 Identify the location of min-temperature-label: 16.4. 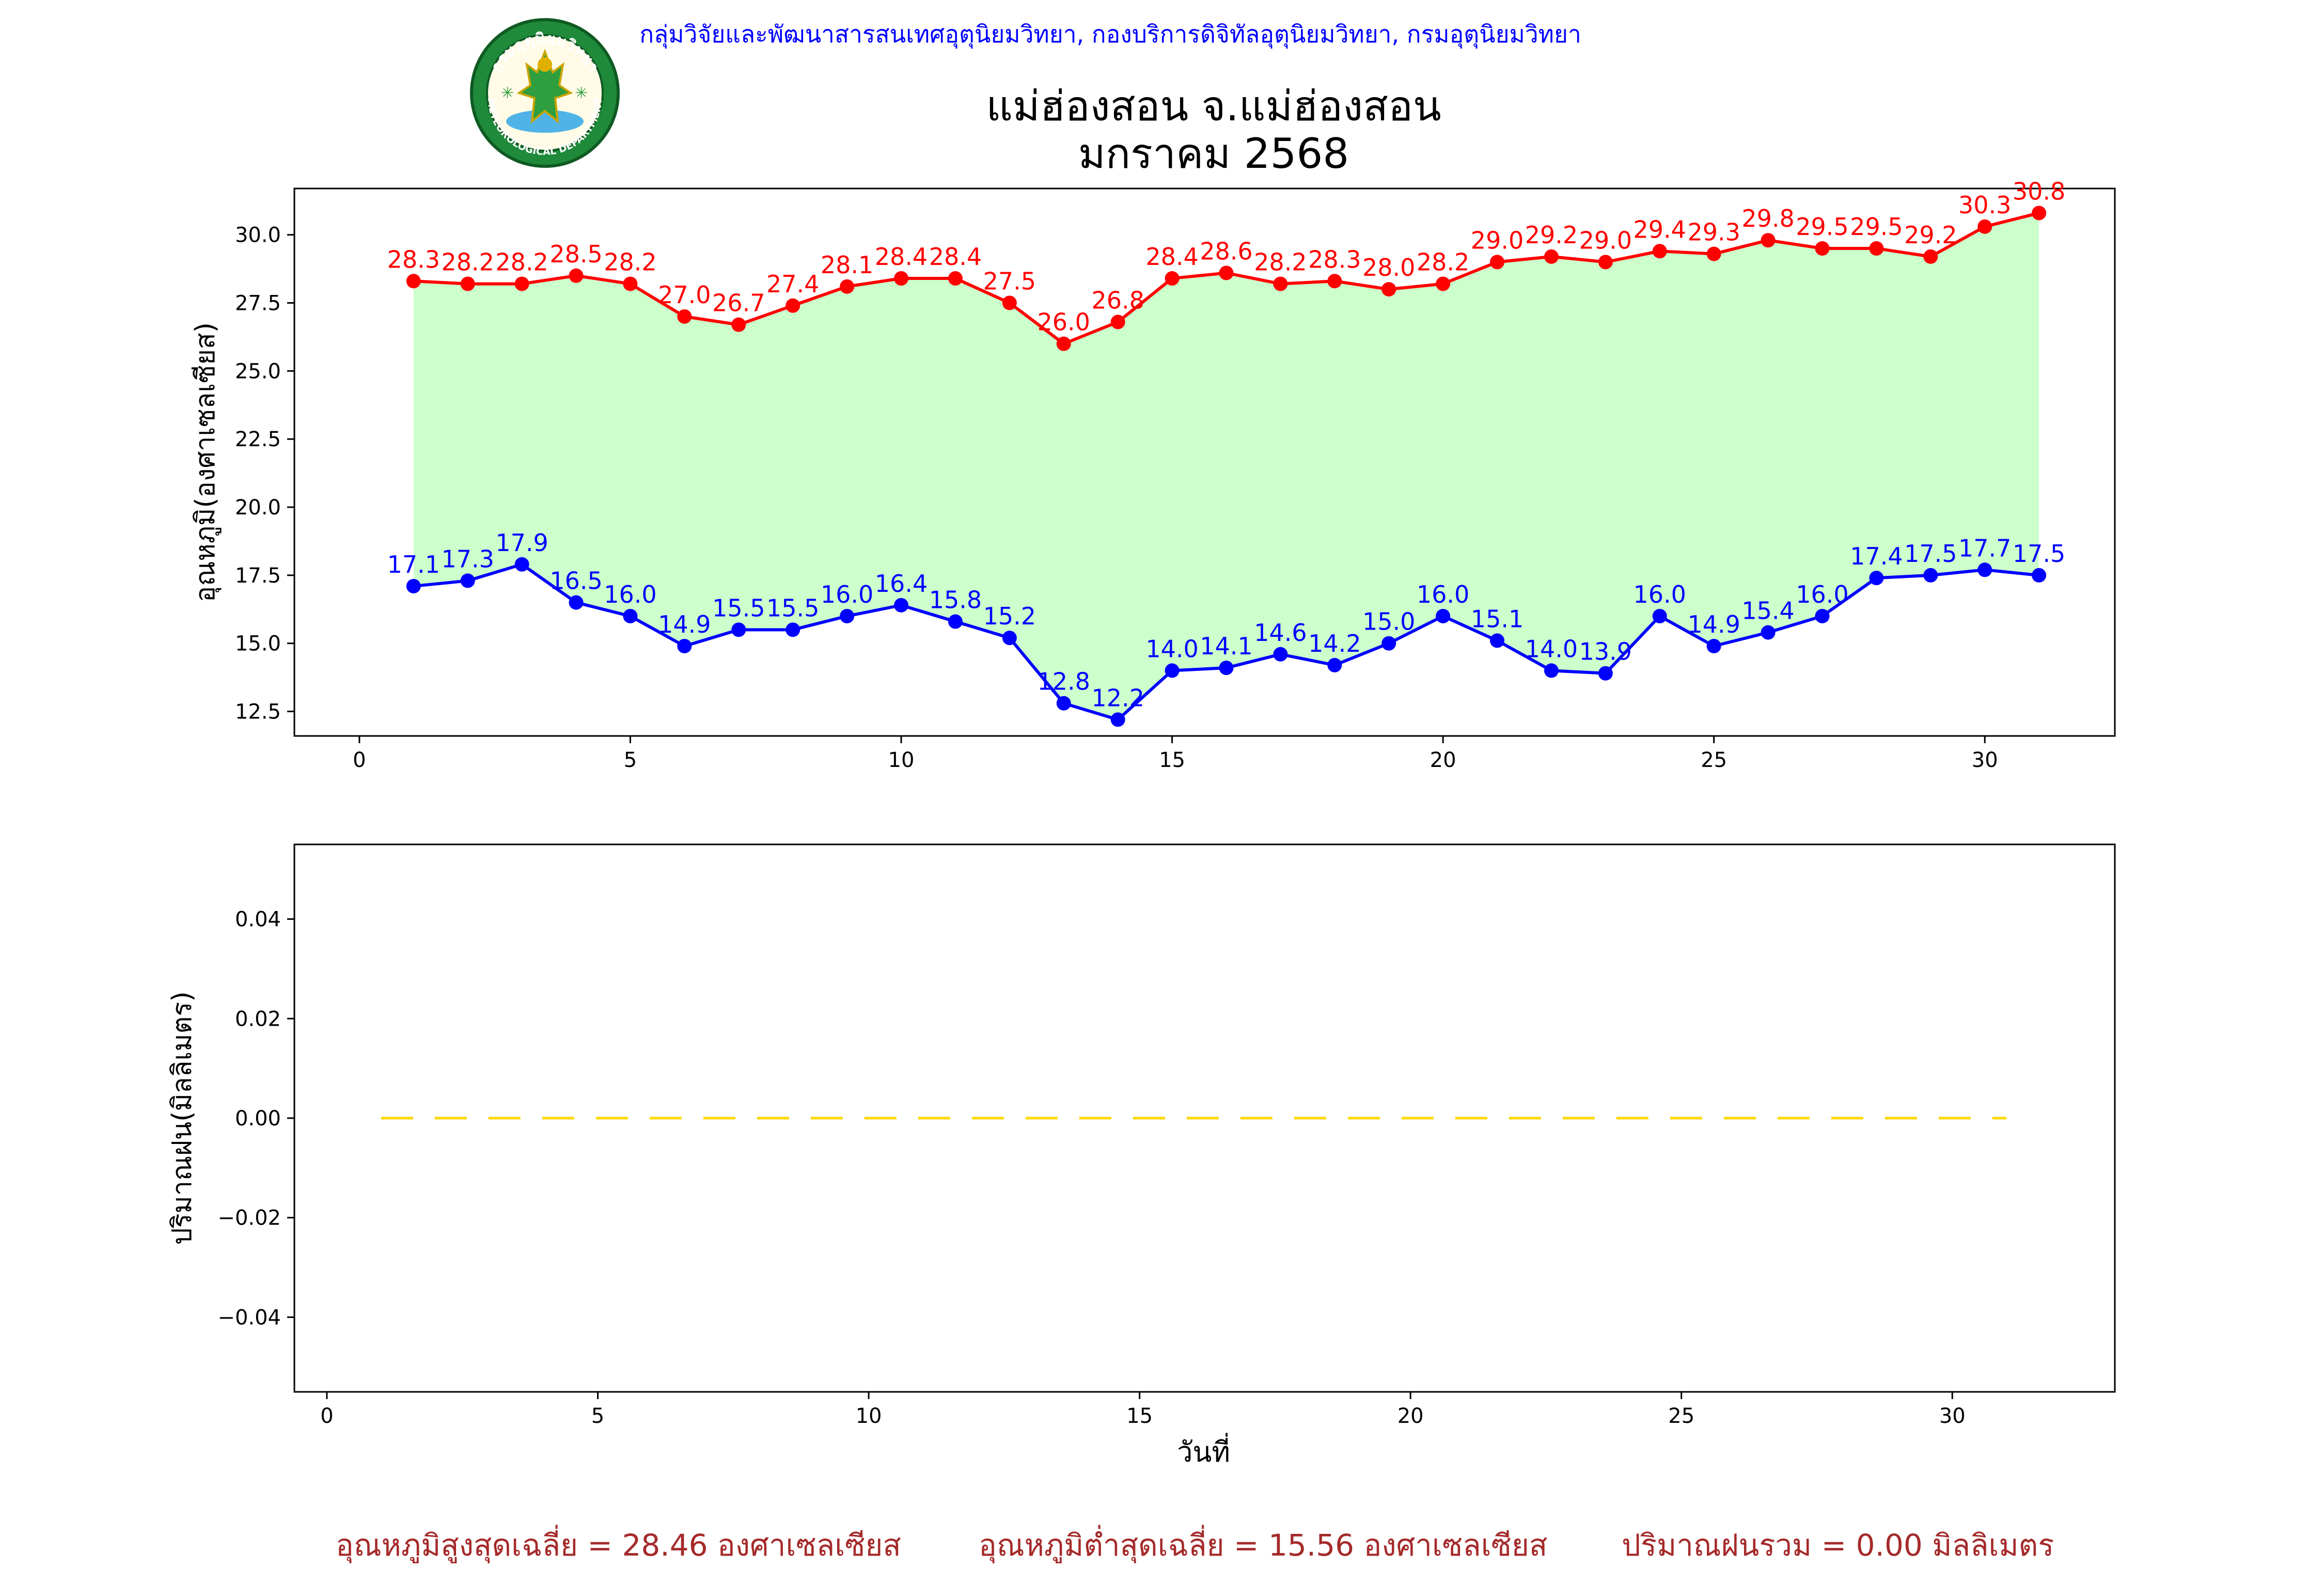
(901, 584).